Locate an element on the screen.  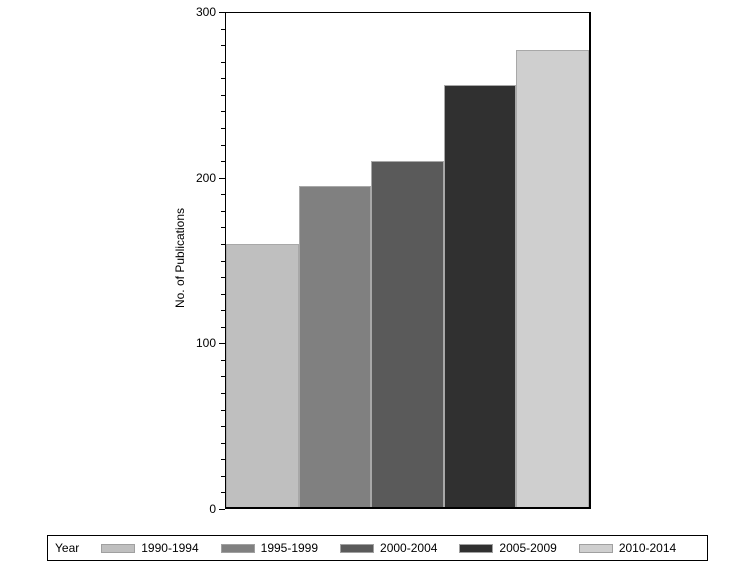
bar-1995-1999 is located at coordinates (335, 346).